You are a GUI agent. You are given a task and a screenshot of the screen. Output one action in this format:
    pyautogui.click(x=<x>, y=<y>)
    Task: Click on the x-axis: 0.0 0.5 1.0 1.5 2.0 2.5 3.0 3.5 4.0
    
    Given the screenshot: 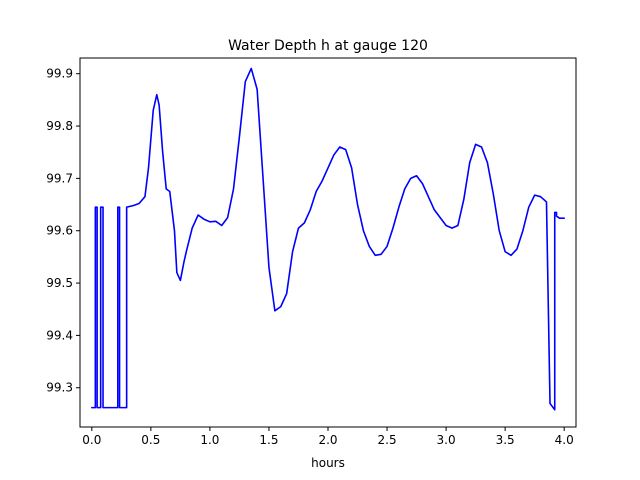 What is the action you would take?
    pyautogui.click(x=328, y=437)
    